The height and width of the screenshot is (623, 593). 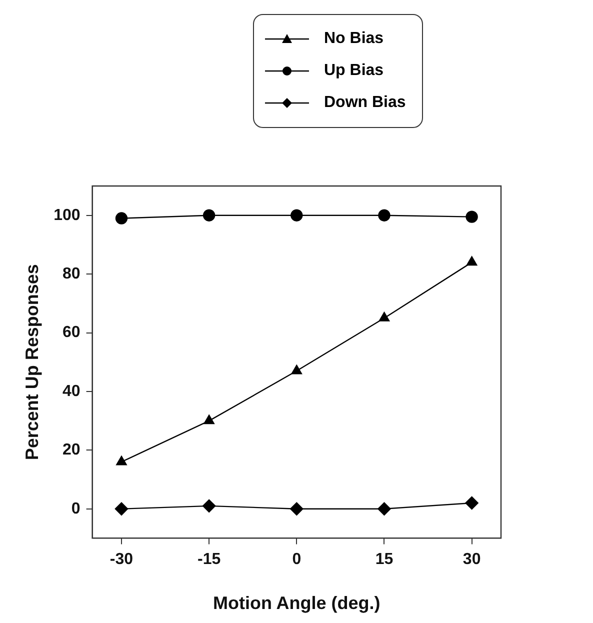 What do you see at coordinates (296, 603) in the screenshot?
I see `x-axis-title: Motion Angle (deg.)` at bounding box center [296, 603].